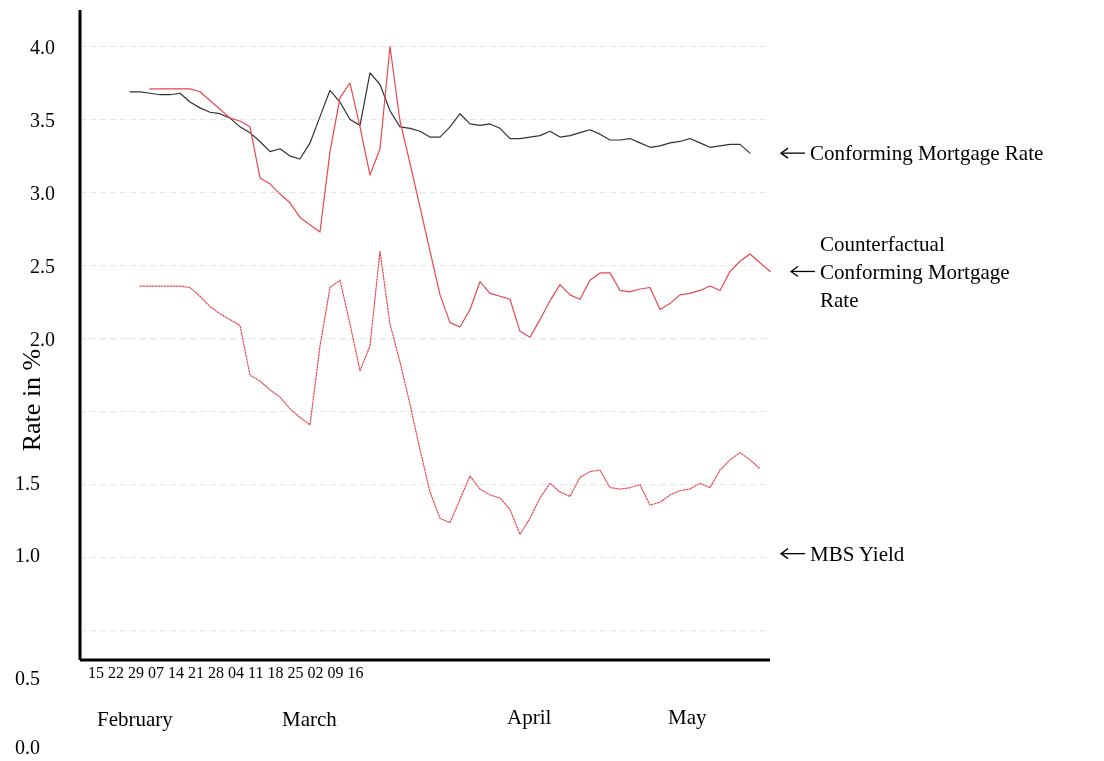 Image resolution: width=1104 pixels, height=761 pixels. I want to click on y-tick-label: 3.0, so click(42, 192).